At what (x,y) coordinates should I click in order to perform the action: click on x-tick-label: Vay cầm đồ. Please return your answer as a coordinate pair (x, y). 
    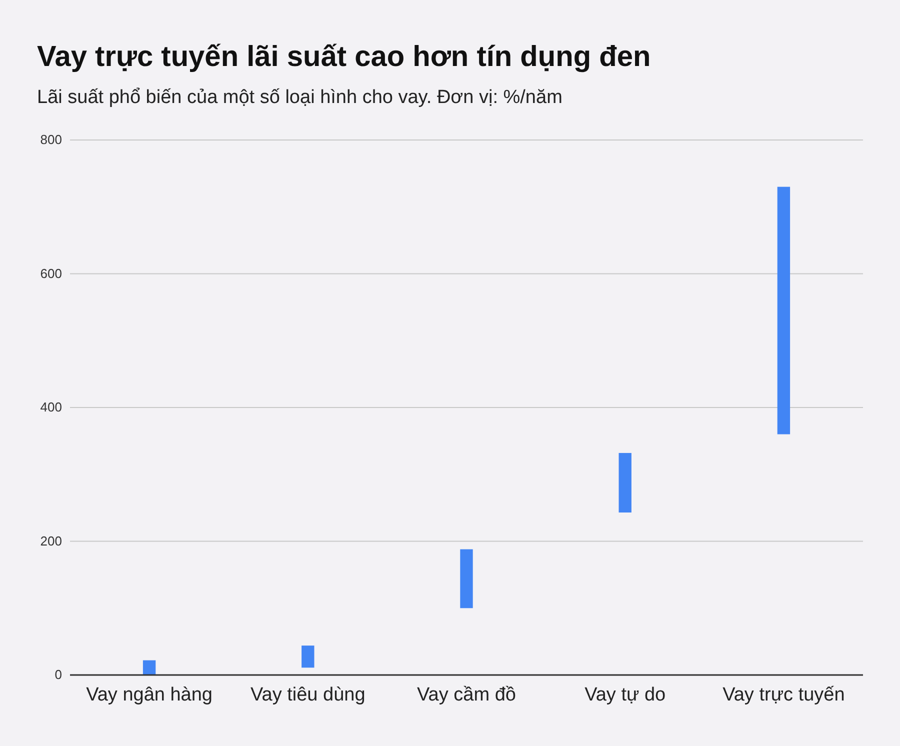
    Looking at the image, I should click on (466, 695).